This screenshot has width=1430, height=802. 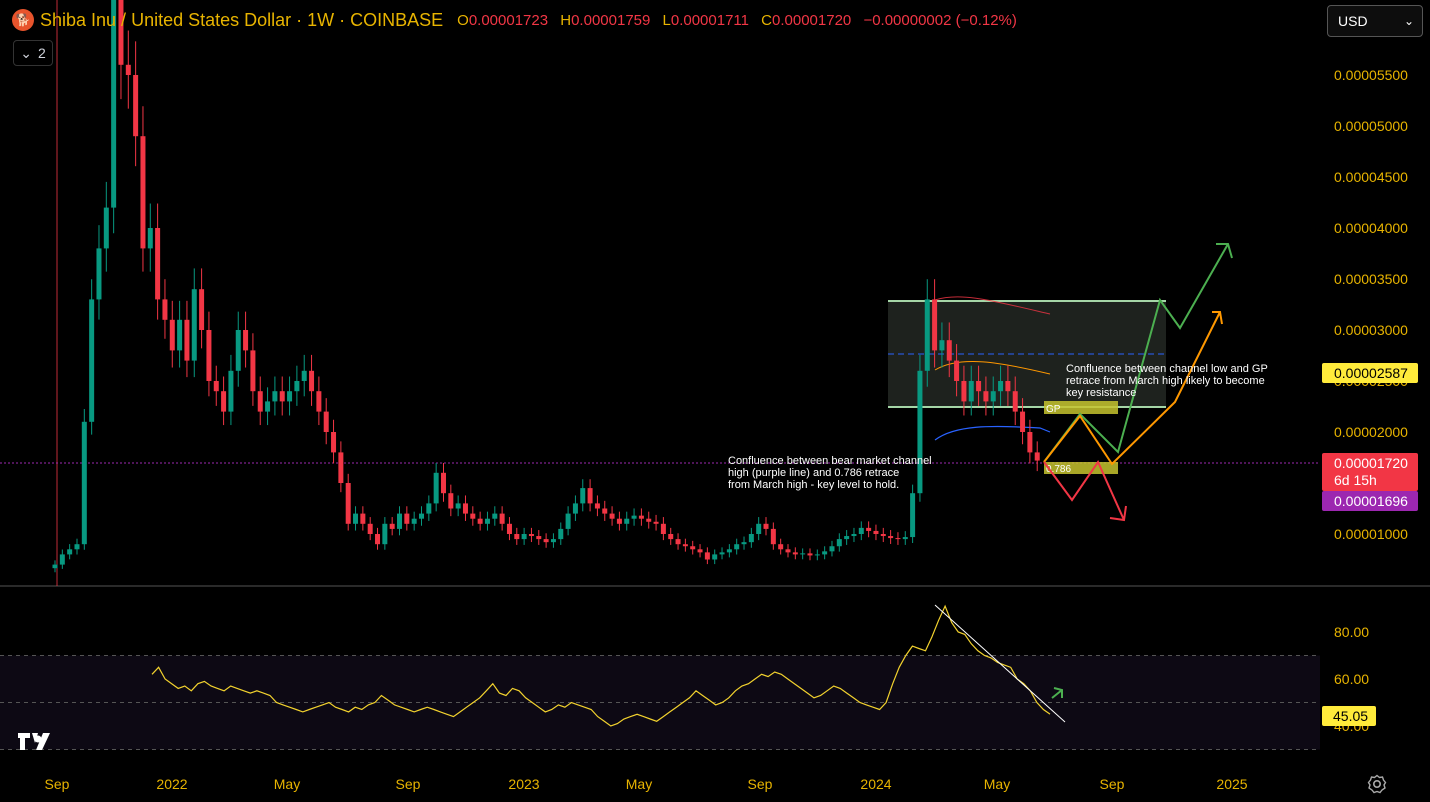 What do you see at coordinates (1377, 784) in the screenshot?
I see `settings-gear-icon` at bounding box center [1377, 784].